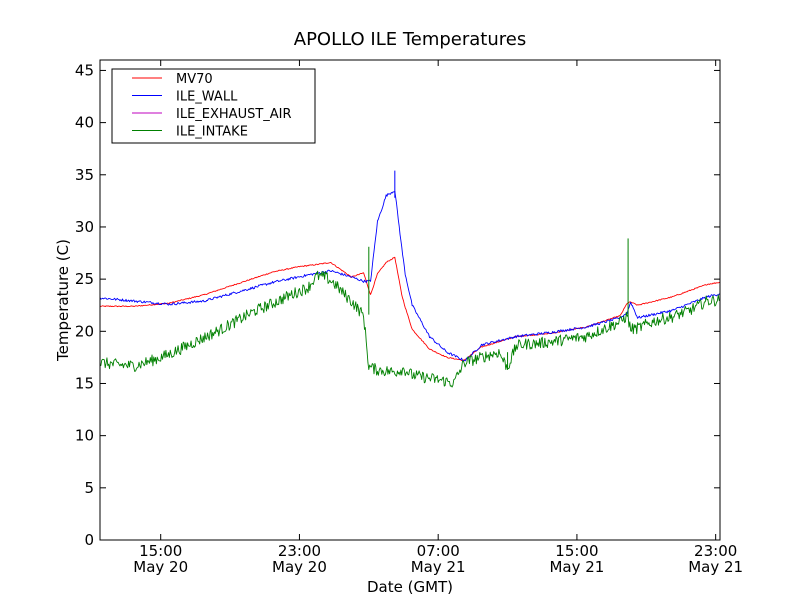 The height and width of the screenshot is (600, 800). I want to click on y-tick-label: 15, so click(84, 383).